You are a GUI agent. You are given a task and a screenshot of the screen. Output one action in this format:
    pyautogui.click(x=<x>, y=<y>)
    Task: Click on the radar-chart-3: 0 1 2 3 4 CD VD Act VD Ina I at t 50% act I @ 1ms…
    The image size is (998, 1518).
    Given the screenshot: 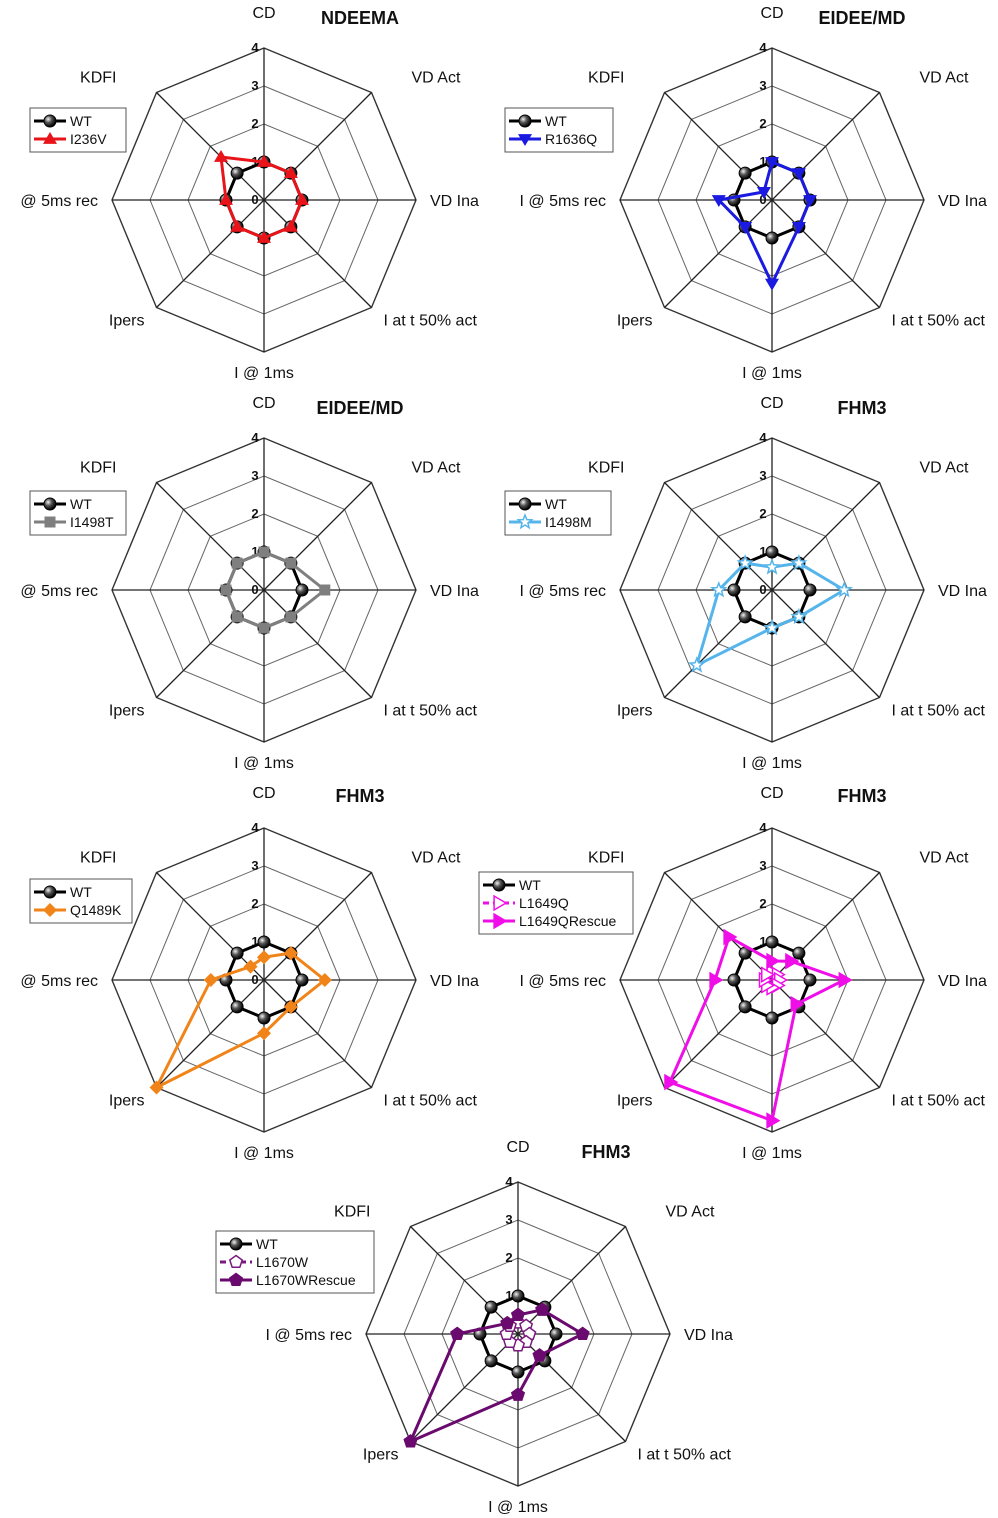 What is the action you would take?
    pyautogui.click(x=249, y=583)
    